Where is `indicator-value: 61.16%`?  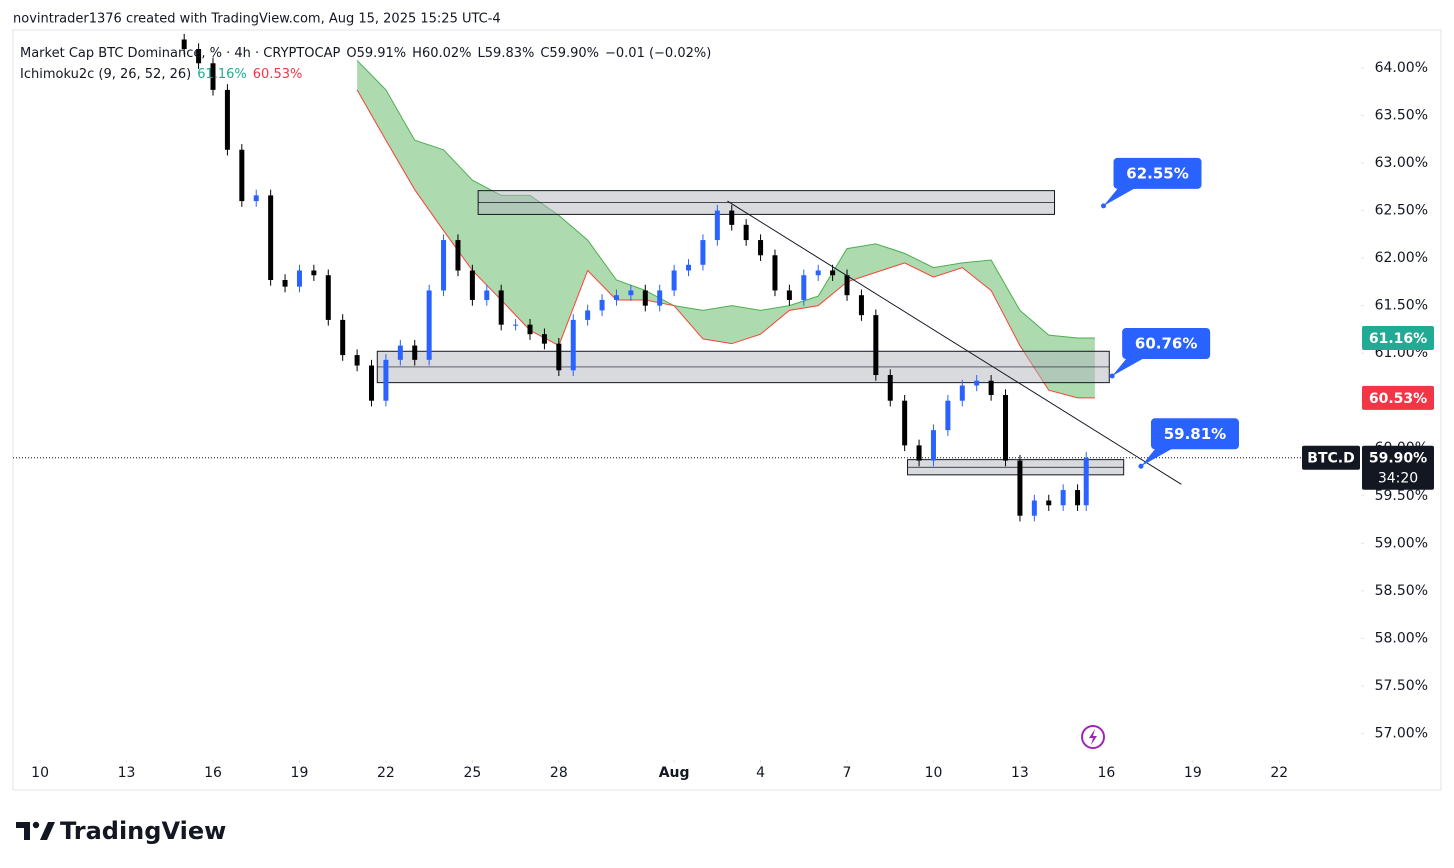 indicator-value: 61.16% is located at coordinates (222, 74).